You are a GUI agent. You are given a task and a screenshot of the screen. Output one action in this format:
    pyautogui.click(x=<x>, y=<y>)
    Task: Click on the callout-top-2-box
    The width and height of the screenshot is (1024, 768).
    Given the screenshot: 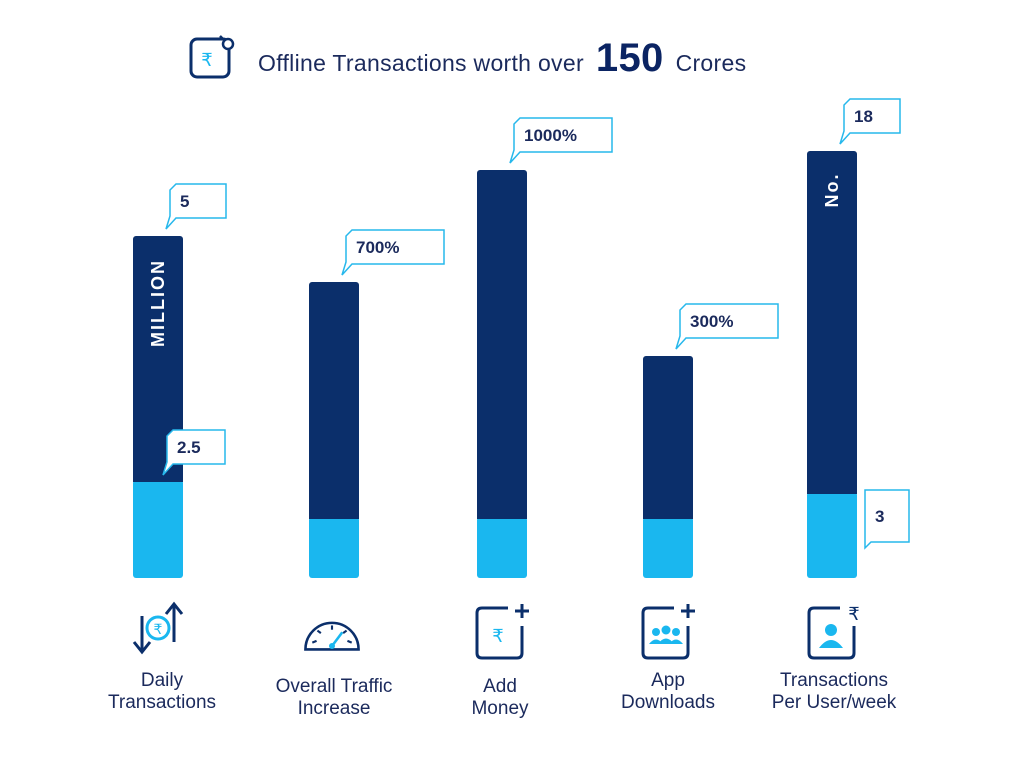 What is the action you would take?
    pyautogui.click(x=561, y=140)
    